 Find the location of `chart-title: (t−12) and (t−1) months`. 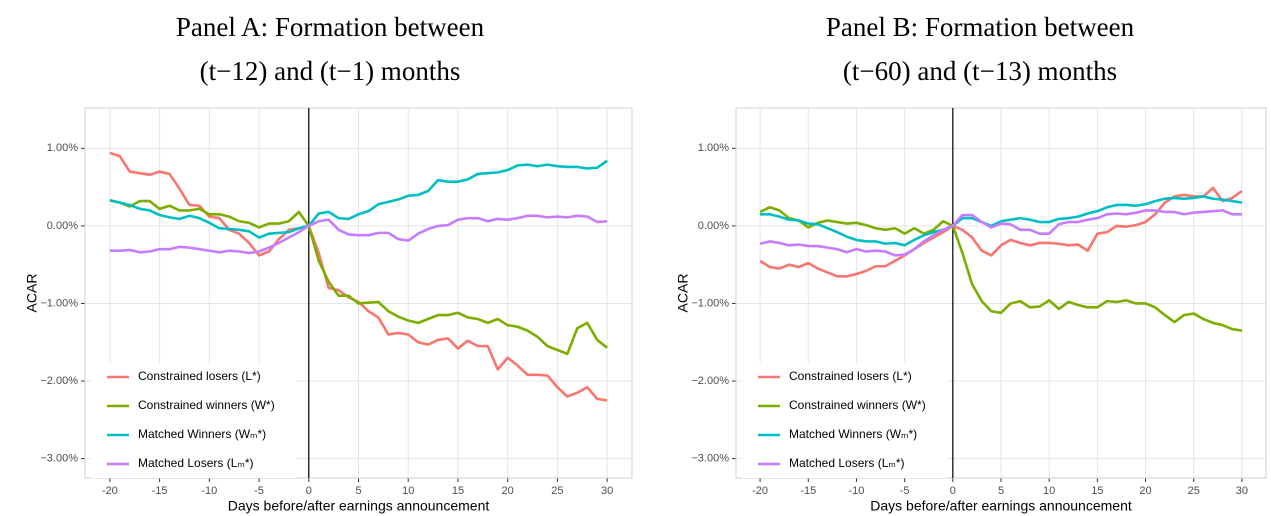

chart-title: (t−12) and (t−1) months is located at coordinates (330, 71).